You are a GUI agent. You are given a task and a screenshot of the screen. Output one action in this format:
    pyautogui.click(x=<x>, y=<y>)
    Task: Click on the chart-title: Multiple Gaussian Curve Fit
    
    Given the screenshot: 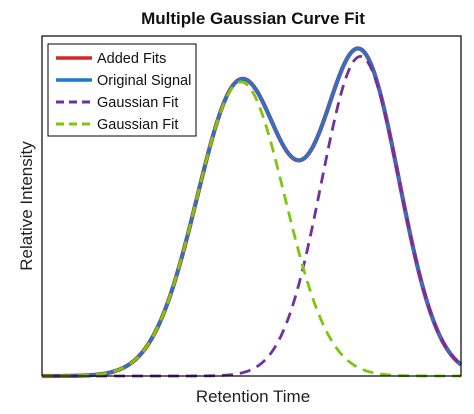 What is the action you would take?
    pyautogui.click(x=253, y=18)
    